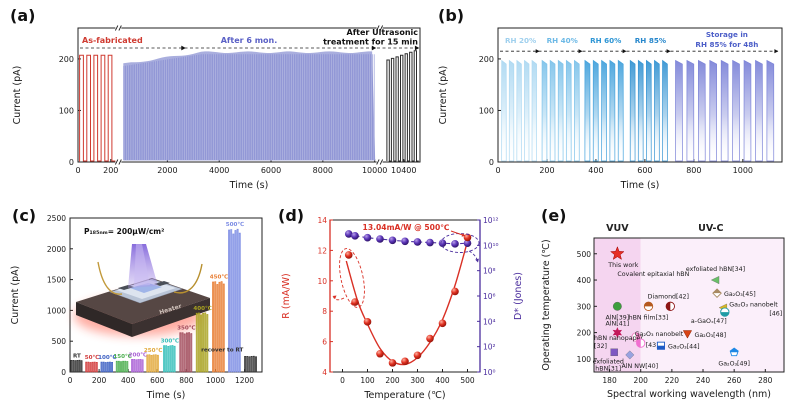 The image size is (794, 408). I want to click on point-ga2o3-44: Ga₂O₃[44], so click(678, 346).